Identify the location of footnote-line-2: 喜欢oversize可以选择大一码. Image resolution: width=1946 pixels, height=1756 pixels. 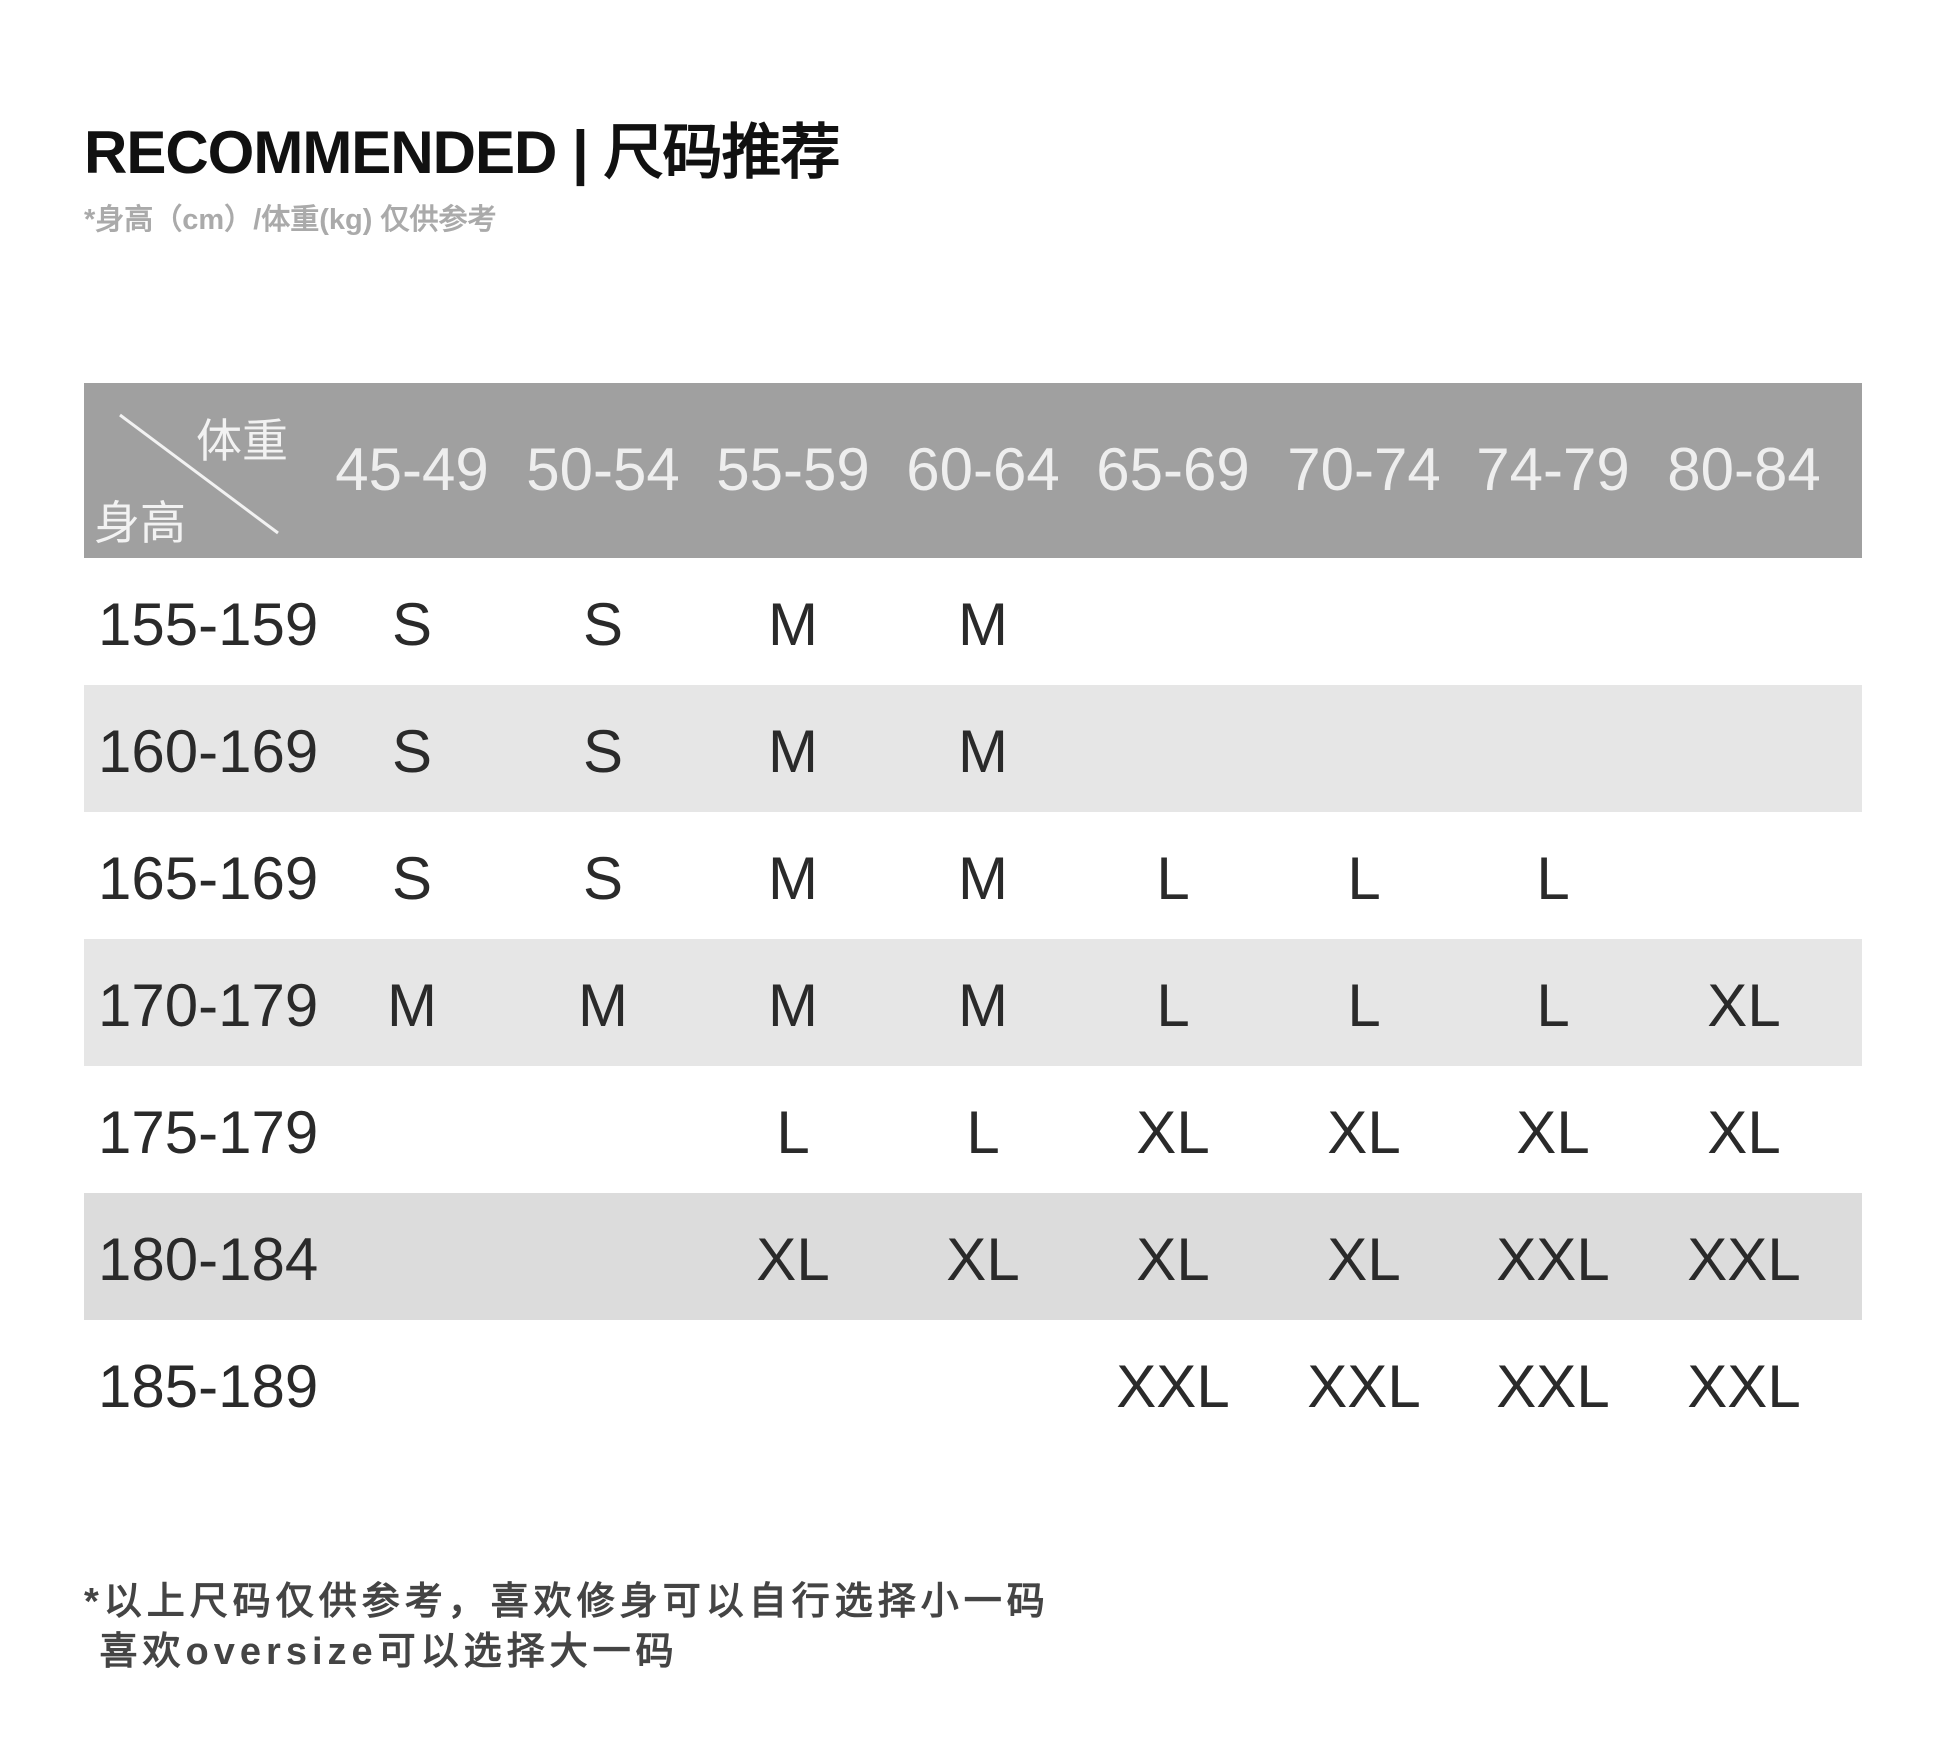
(381, 1652).